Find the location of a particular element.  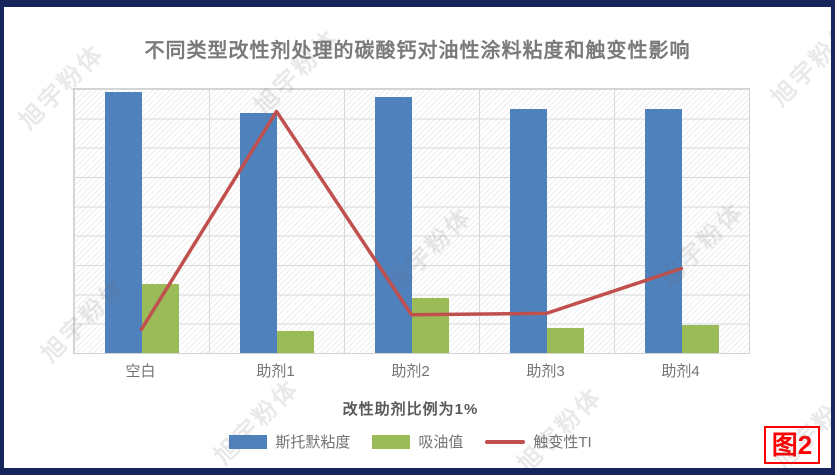

legend-item-thixotropy: 触变性TI is located at coordinates (538, 441).